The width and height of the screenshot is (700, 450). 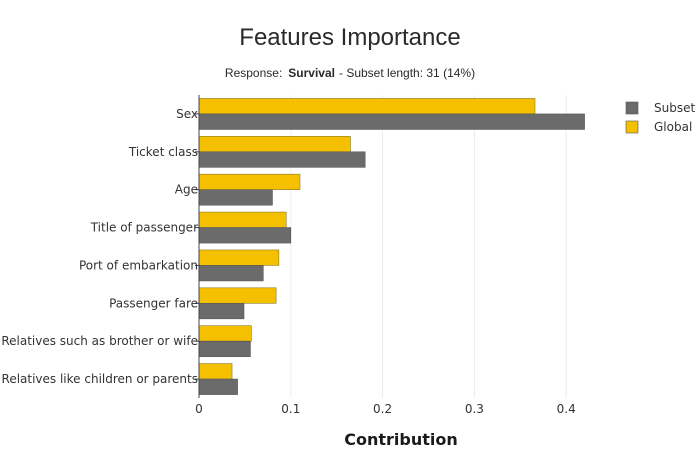 What do you see at coordinates (138, 265) in the screenshot?
I see `category-label: Port of embarkation` at bounding box center [138, 265].